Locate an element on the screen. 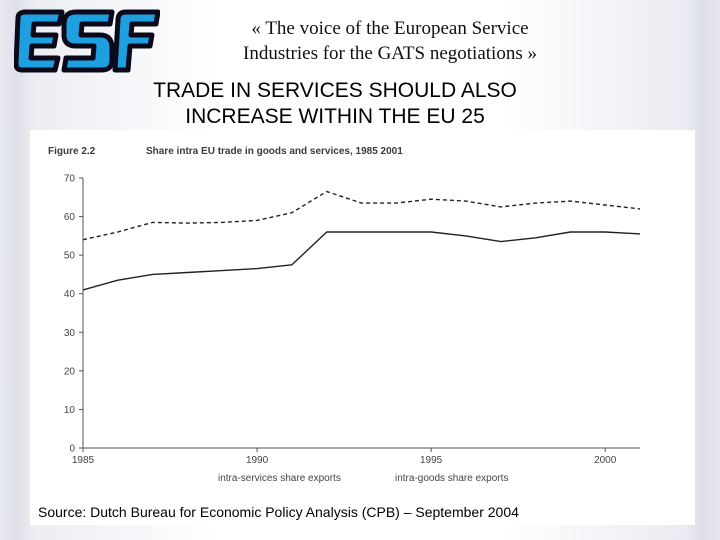  x-tick-label: 1990 is located at coordinates (257, 460).